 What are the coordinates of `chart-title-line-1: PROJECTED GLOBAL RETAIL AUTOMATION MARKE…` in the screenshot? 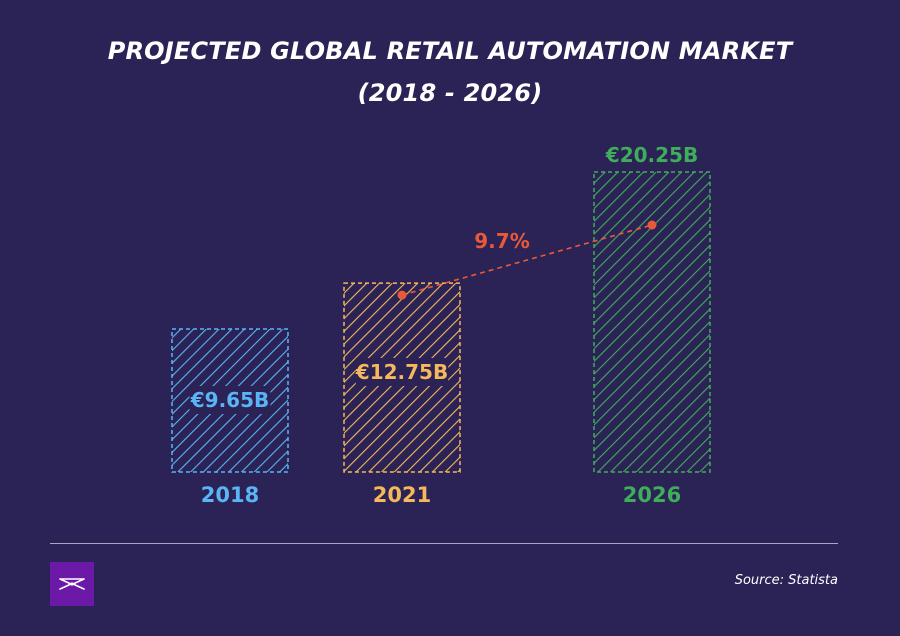 It's located at (450, 51).